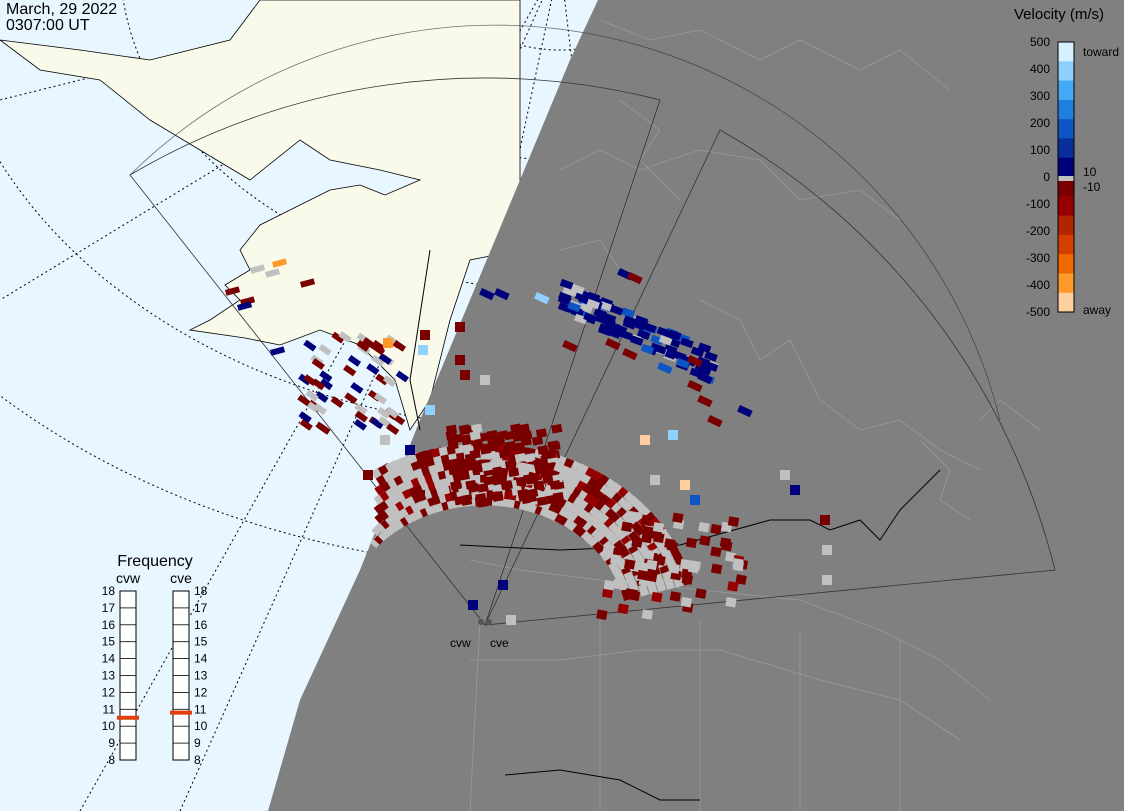 This screenshot has width=1124, height=811. What do you see at coordinates (62, 9) in the screenshot?
I see `date-label: March, 29 2022` at bounding box center [62, 9].